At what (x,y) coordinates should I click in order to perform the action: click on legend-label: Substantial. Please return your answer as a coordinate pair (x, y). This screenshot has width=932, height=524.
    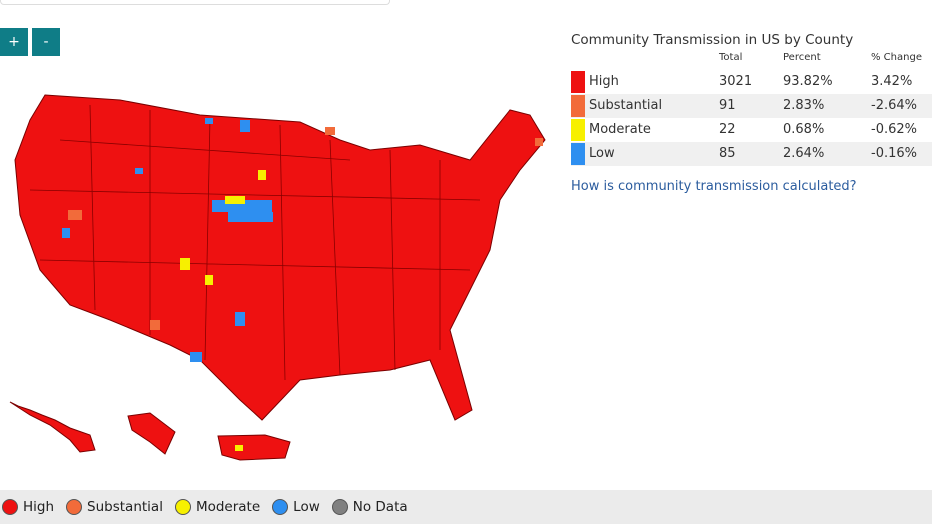
    Looking at the image, I should click on (125, 507).